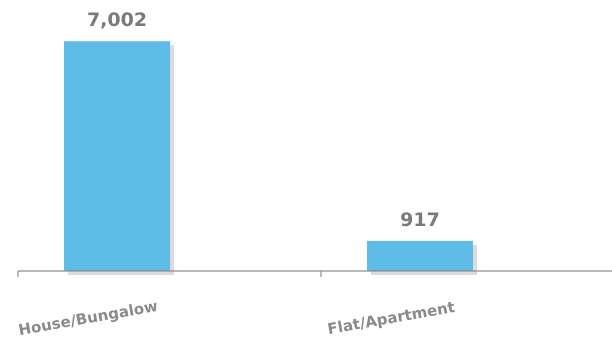  Describe the element at coordinates (420, 220) in the screenshot. I see `data-label: 917` at that location.